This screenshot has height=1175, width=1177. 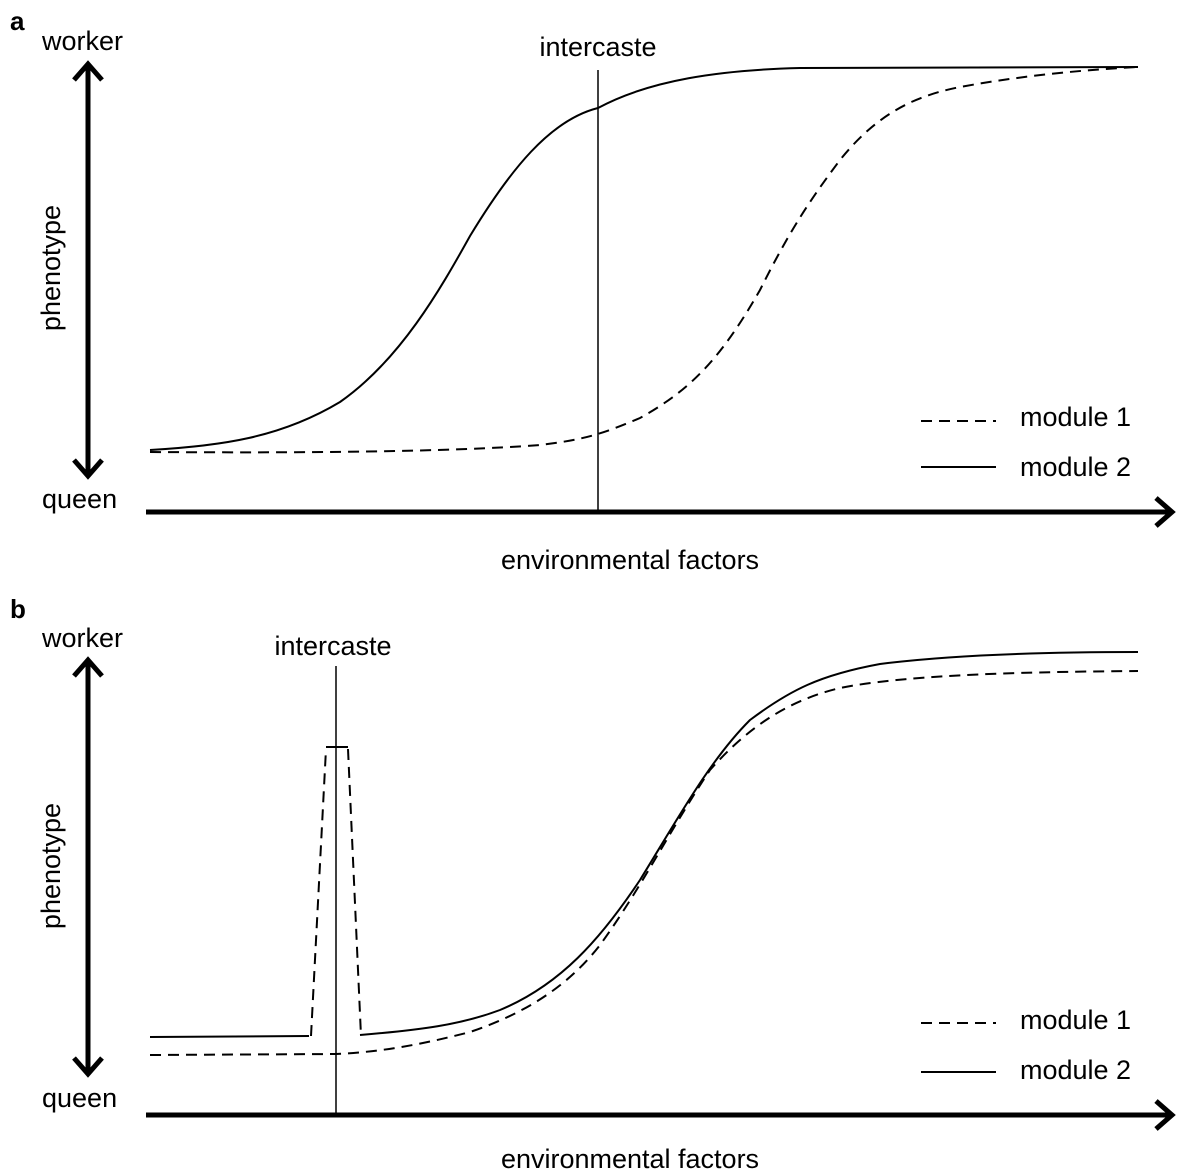 What do you see at coordinates (17, 21) in the screenshot?
I see `panel-letter: a` at bounding box center [17, 21].